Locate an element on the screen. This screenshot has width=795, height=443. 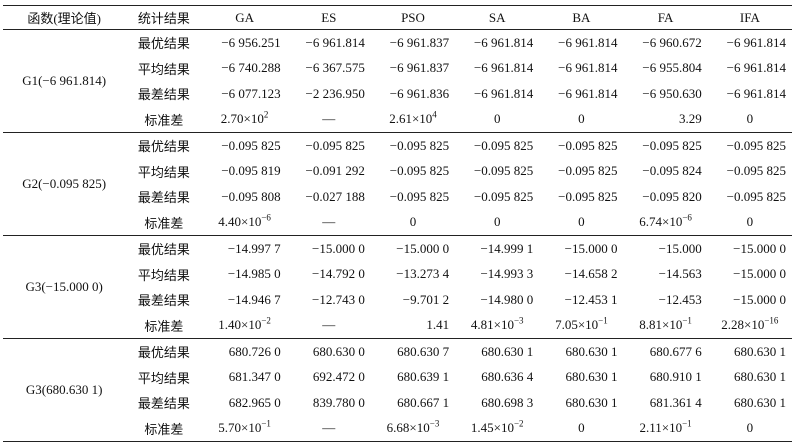
value-cell: −6 740.288 is located at coordinates (244, 69).